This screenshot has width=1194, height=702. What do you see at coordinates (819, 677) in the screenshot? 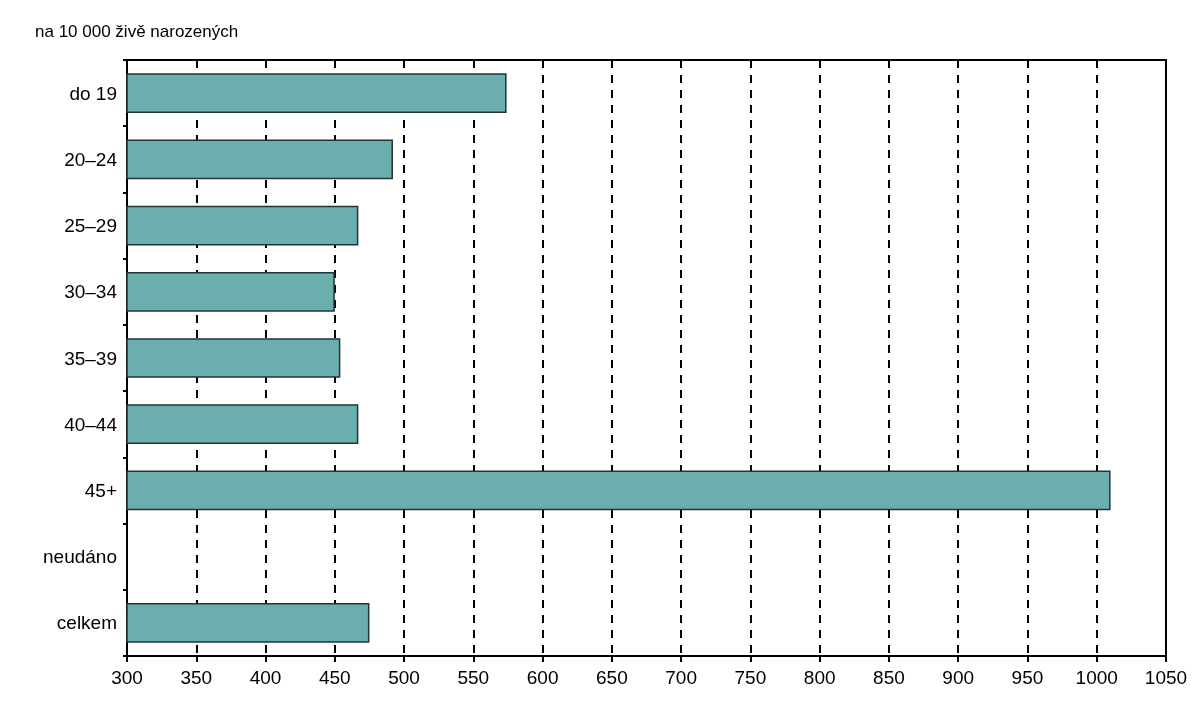
I see `x-tick-label: 800` at bounding box center [819, 677].